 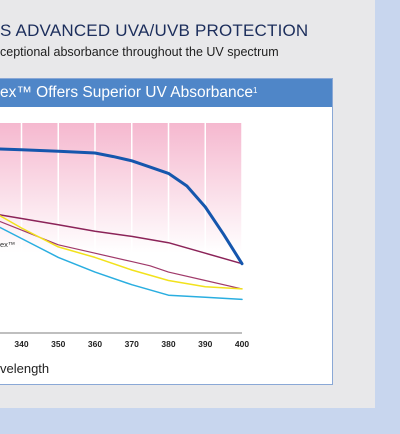 What do you see at coordinates (154, 30) in the screenshot?
I see `headline: S ADVANCED UVA/UVB PROTECTION` at bounding box center [154, 30].